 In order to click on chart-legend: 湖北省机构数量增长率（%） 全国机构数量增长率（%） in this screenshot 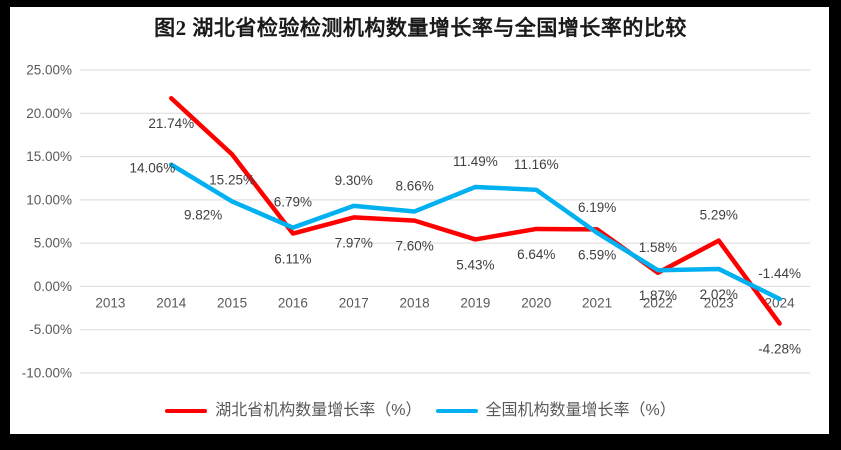, I will do `click(420, 411)`.